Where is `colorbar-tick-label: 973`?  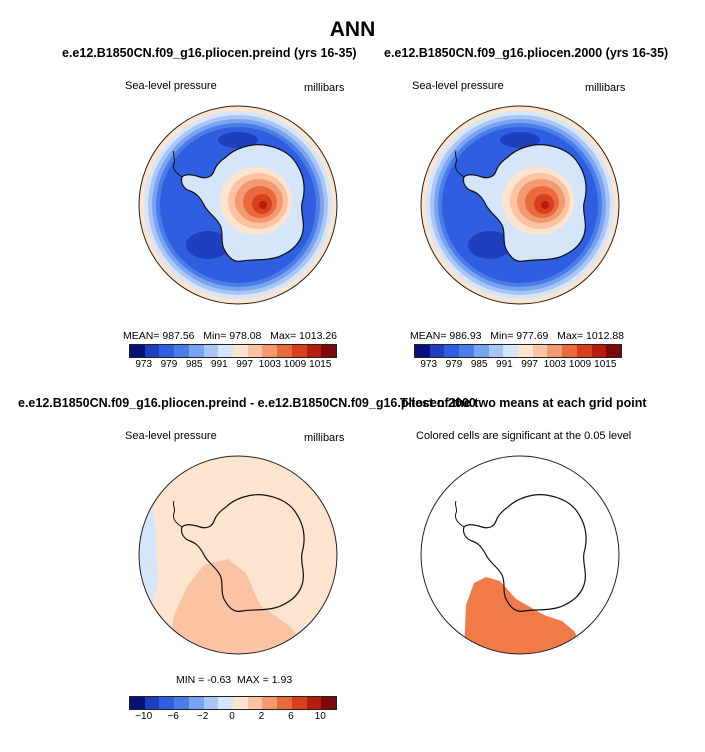
colorbar-tick-label: 973 is located at coordinates (144, 364).